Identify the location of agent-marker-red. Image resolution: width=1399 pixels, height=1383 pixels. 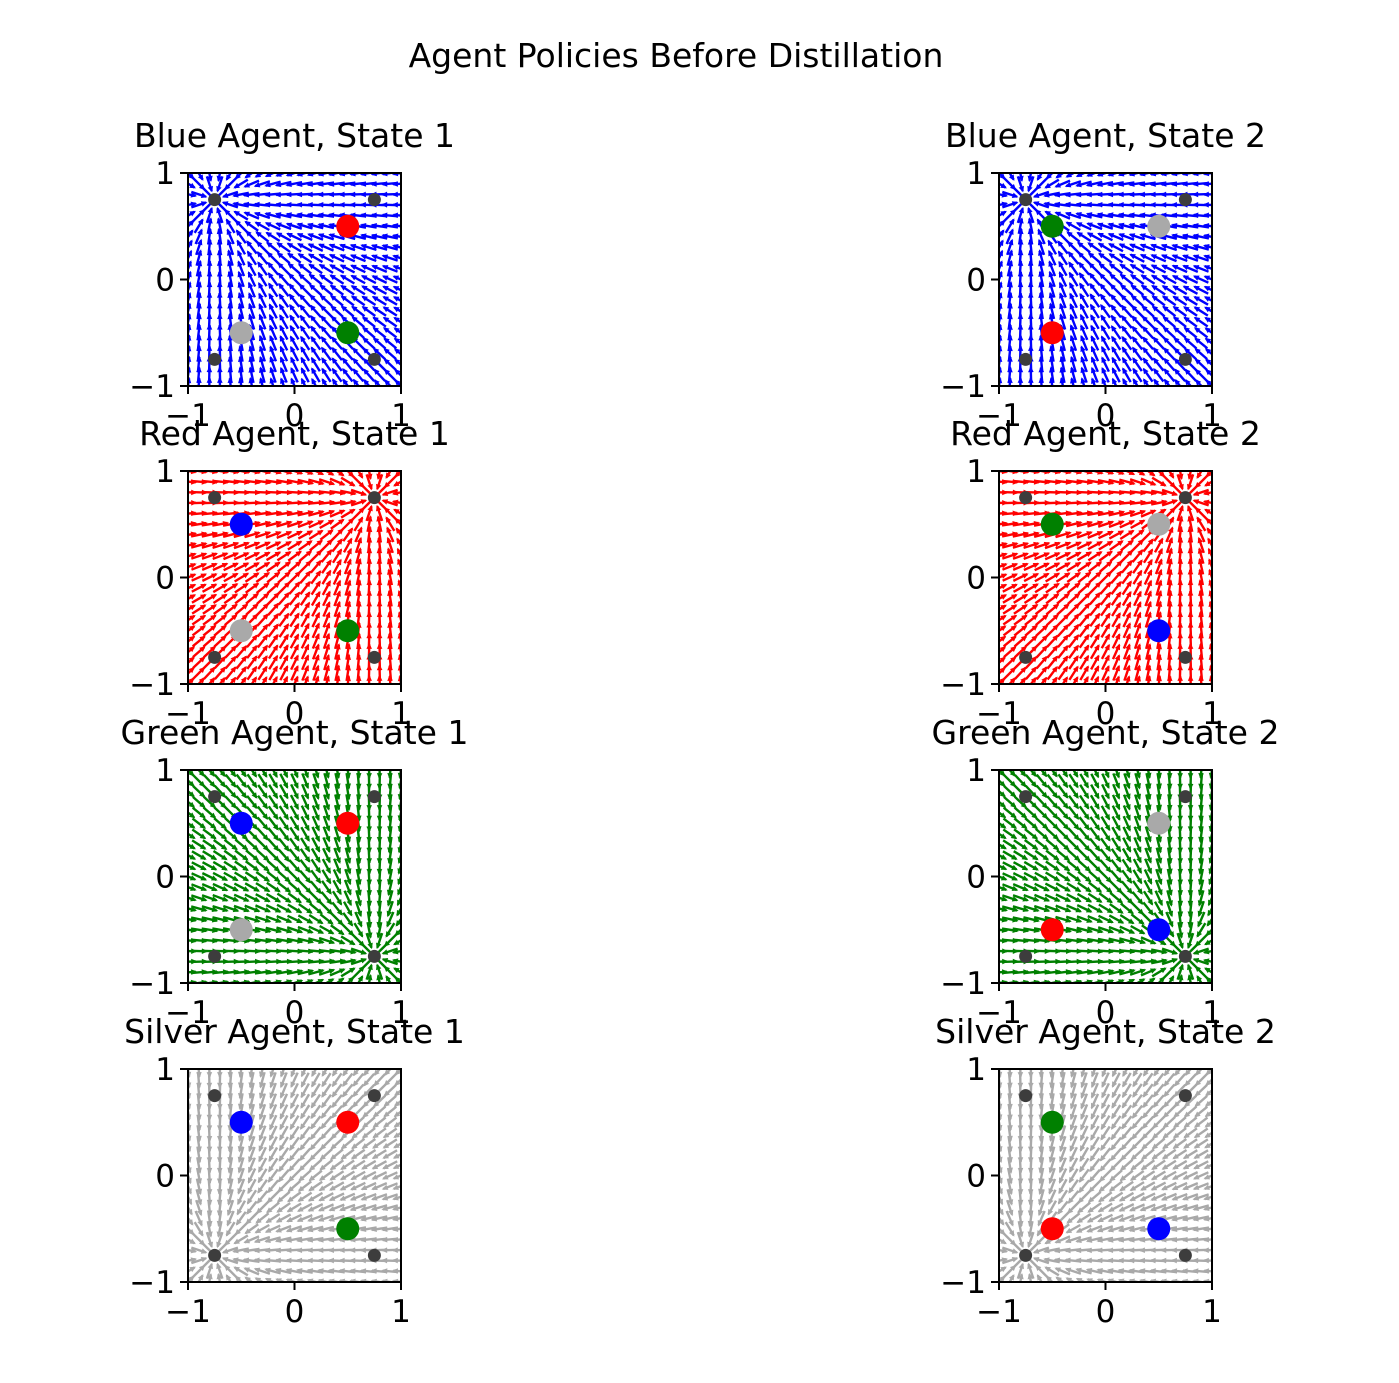
(1052, 333).